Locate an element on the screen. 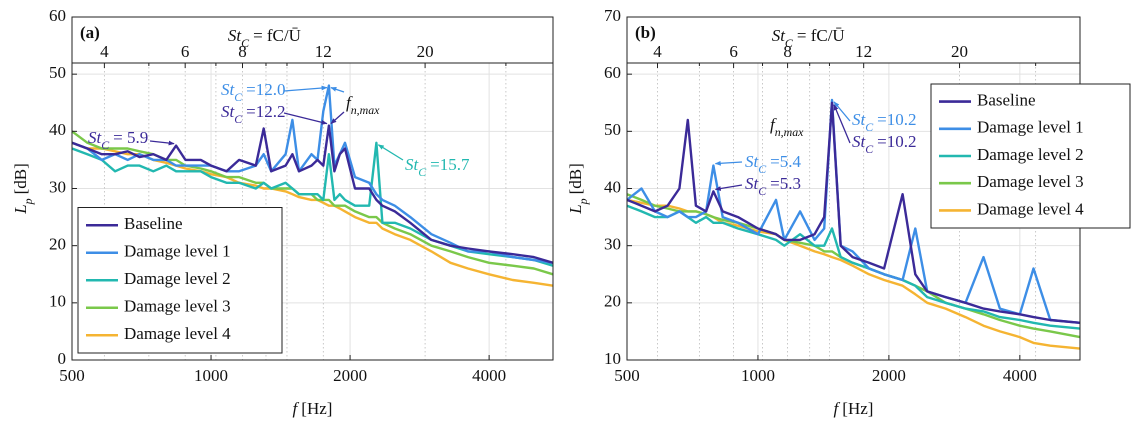 The image size is (1131, 425). annotation: StC =5.3 is located at coordinates (773, 186).